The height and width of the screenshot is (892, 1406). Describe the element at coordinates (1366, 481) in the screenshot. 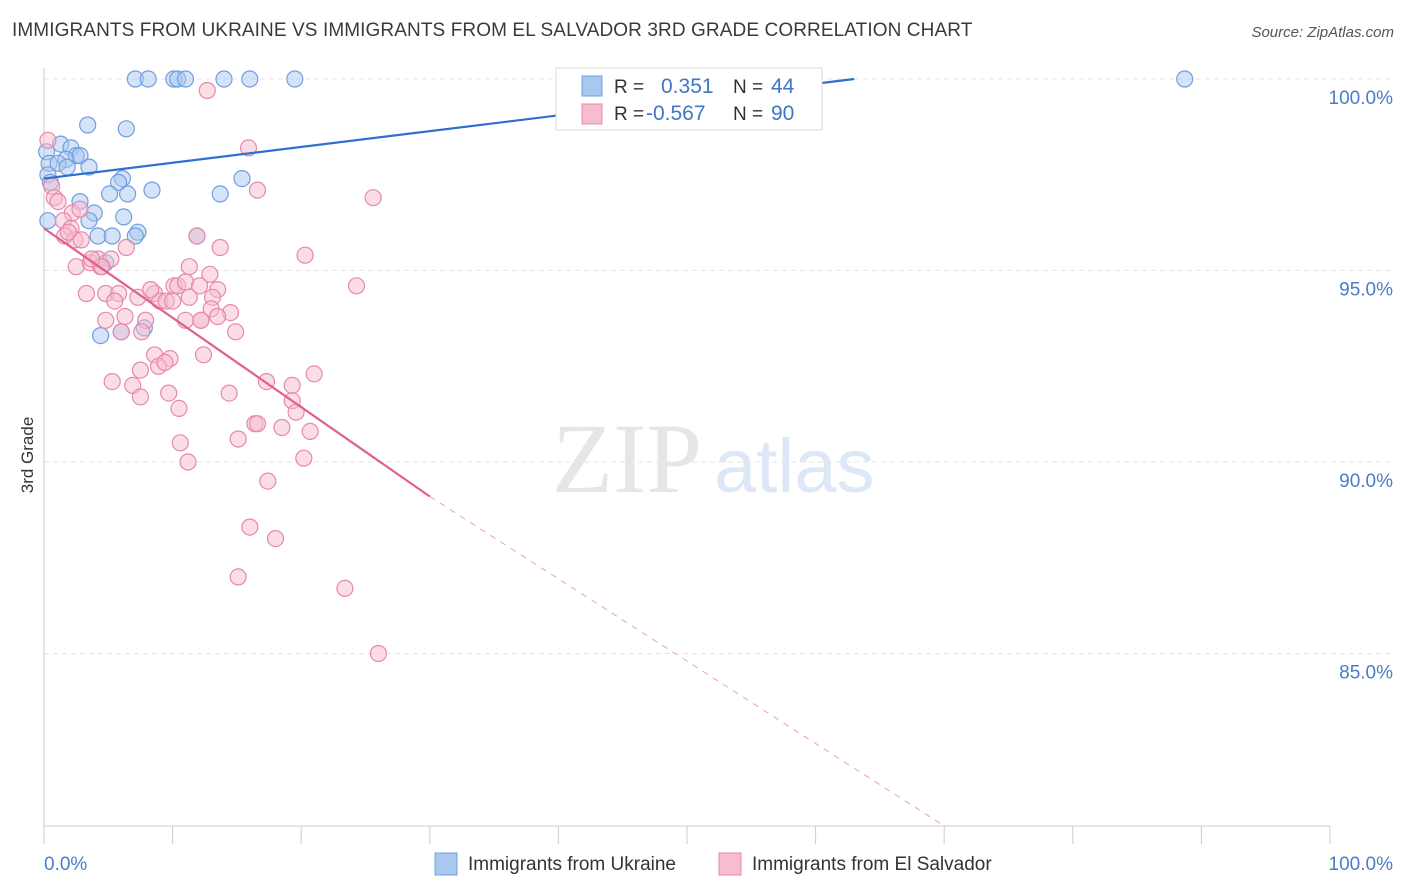

I see `y-tick-label: 90.0%` at that location.